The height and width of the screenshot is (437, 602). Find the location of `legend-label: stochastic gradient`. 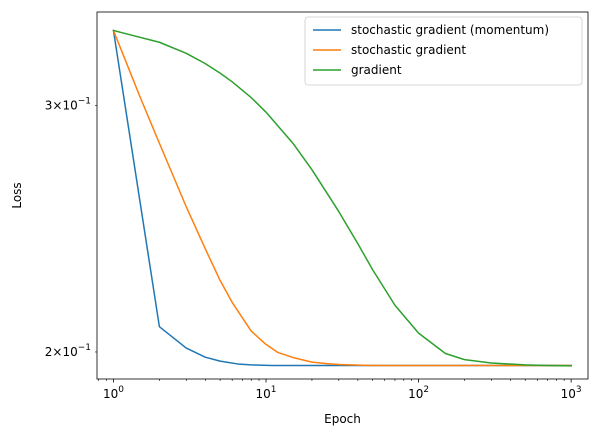

legend-label: stochastic gradient is located at coordinates (408, 50).